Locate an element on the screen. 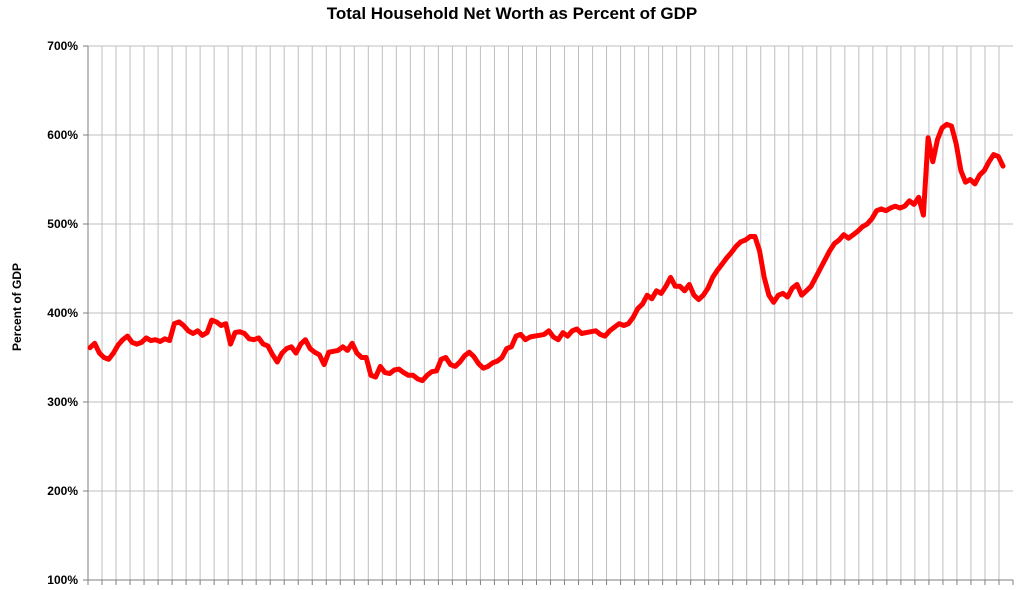 The height and width of the screenshot is (590, 1024). y-tick-labels: 100% 200% 300% 400% 500% 600% 700% is located at coordinates (62, 313).